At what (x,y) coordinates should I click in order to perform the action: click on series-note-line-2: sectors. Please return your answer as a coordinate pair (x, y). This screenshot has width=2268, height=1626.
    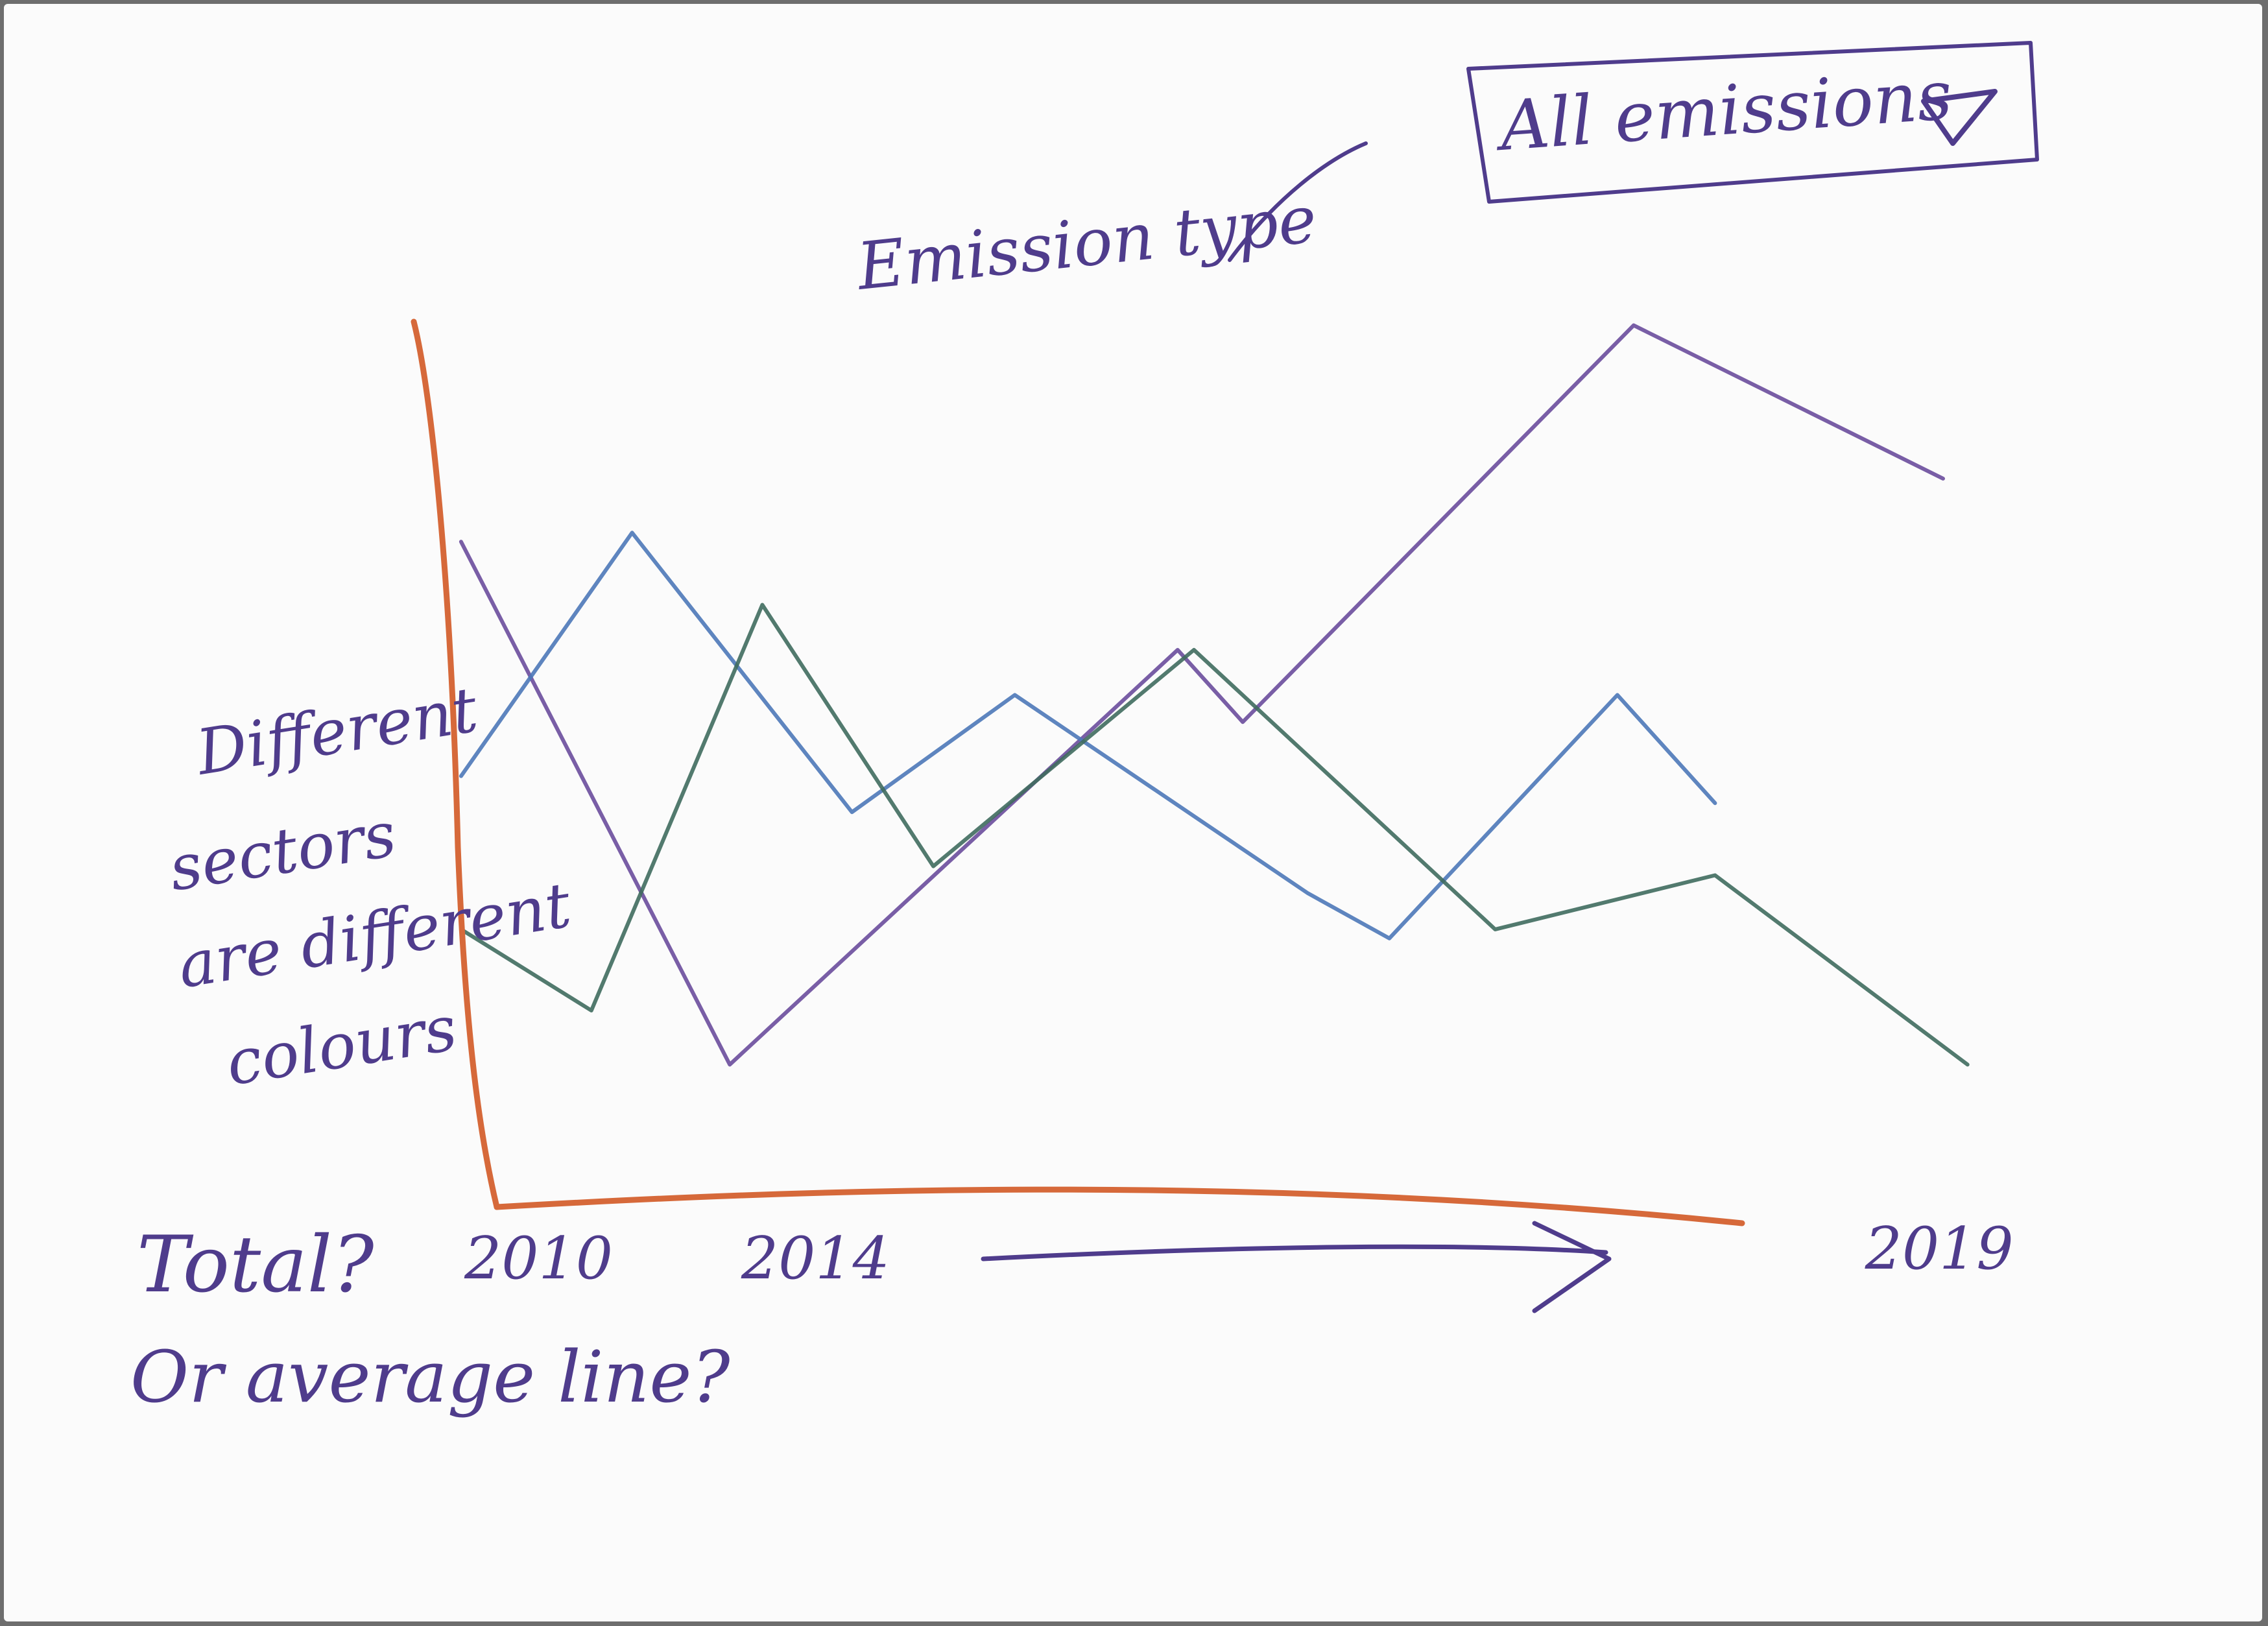
    Looking at the image, I should click on (282, 852).